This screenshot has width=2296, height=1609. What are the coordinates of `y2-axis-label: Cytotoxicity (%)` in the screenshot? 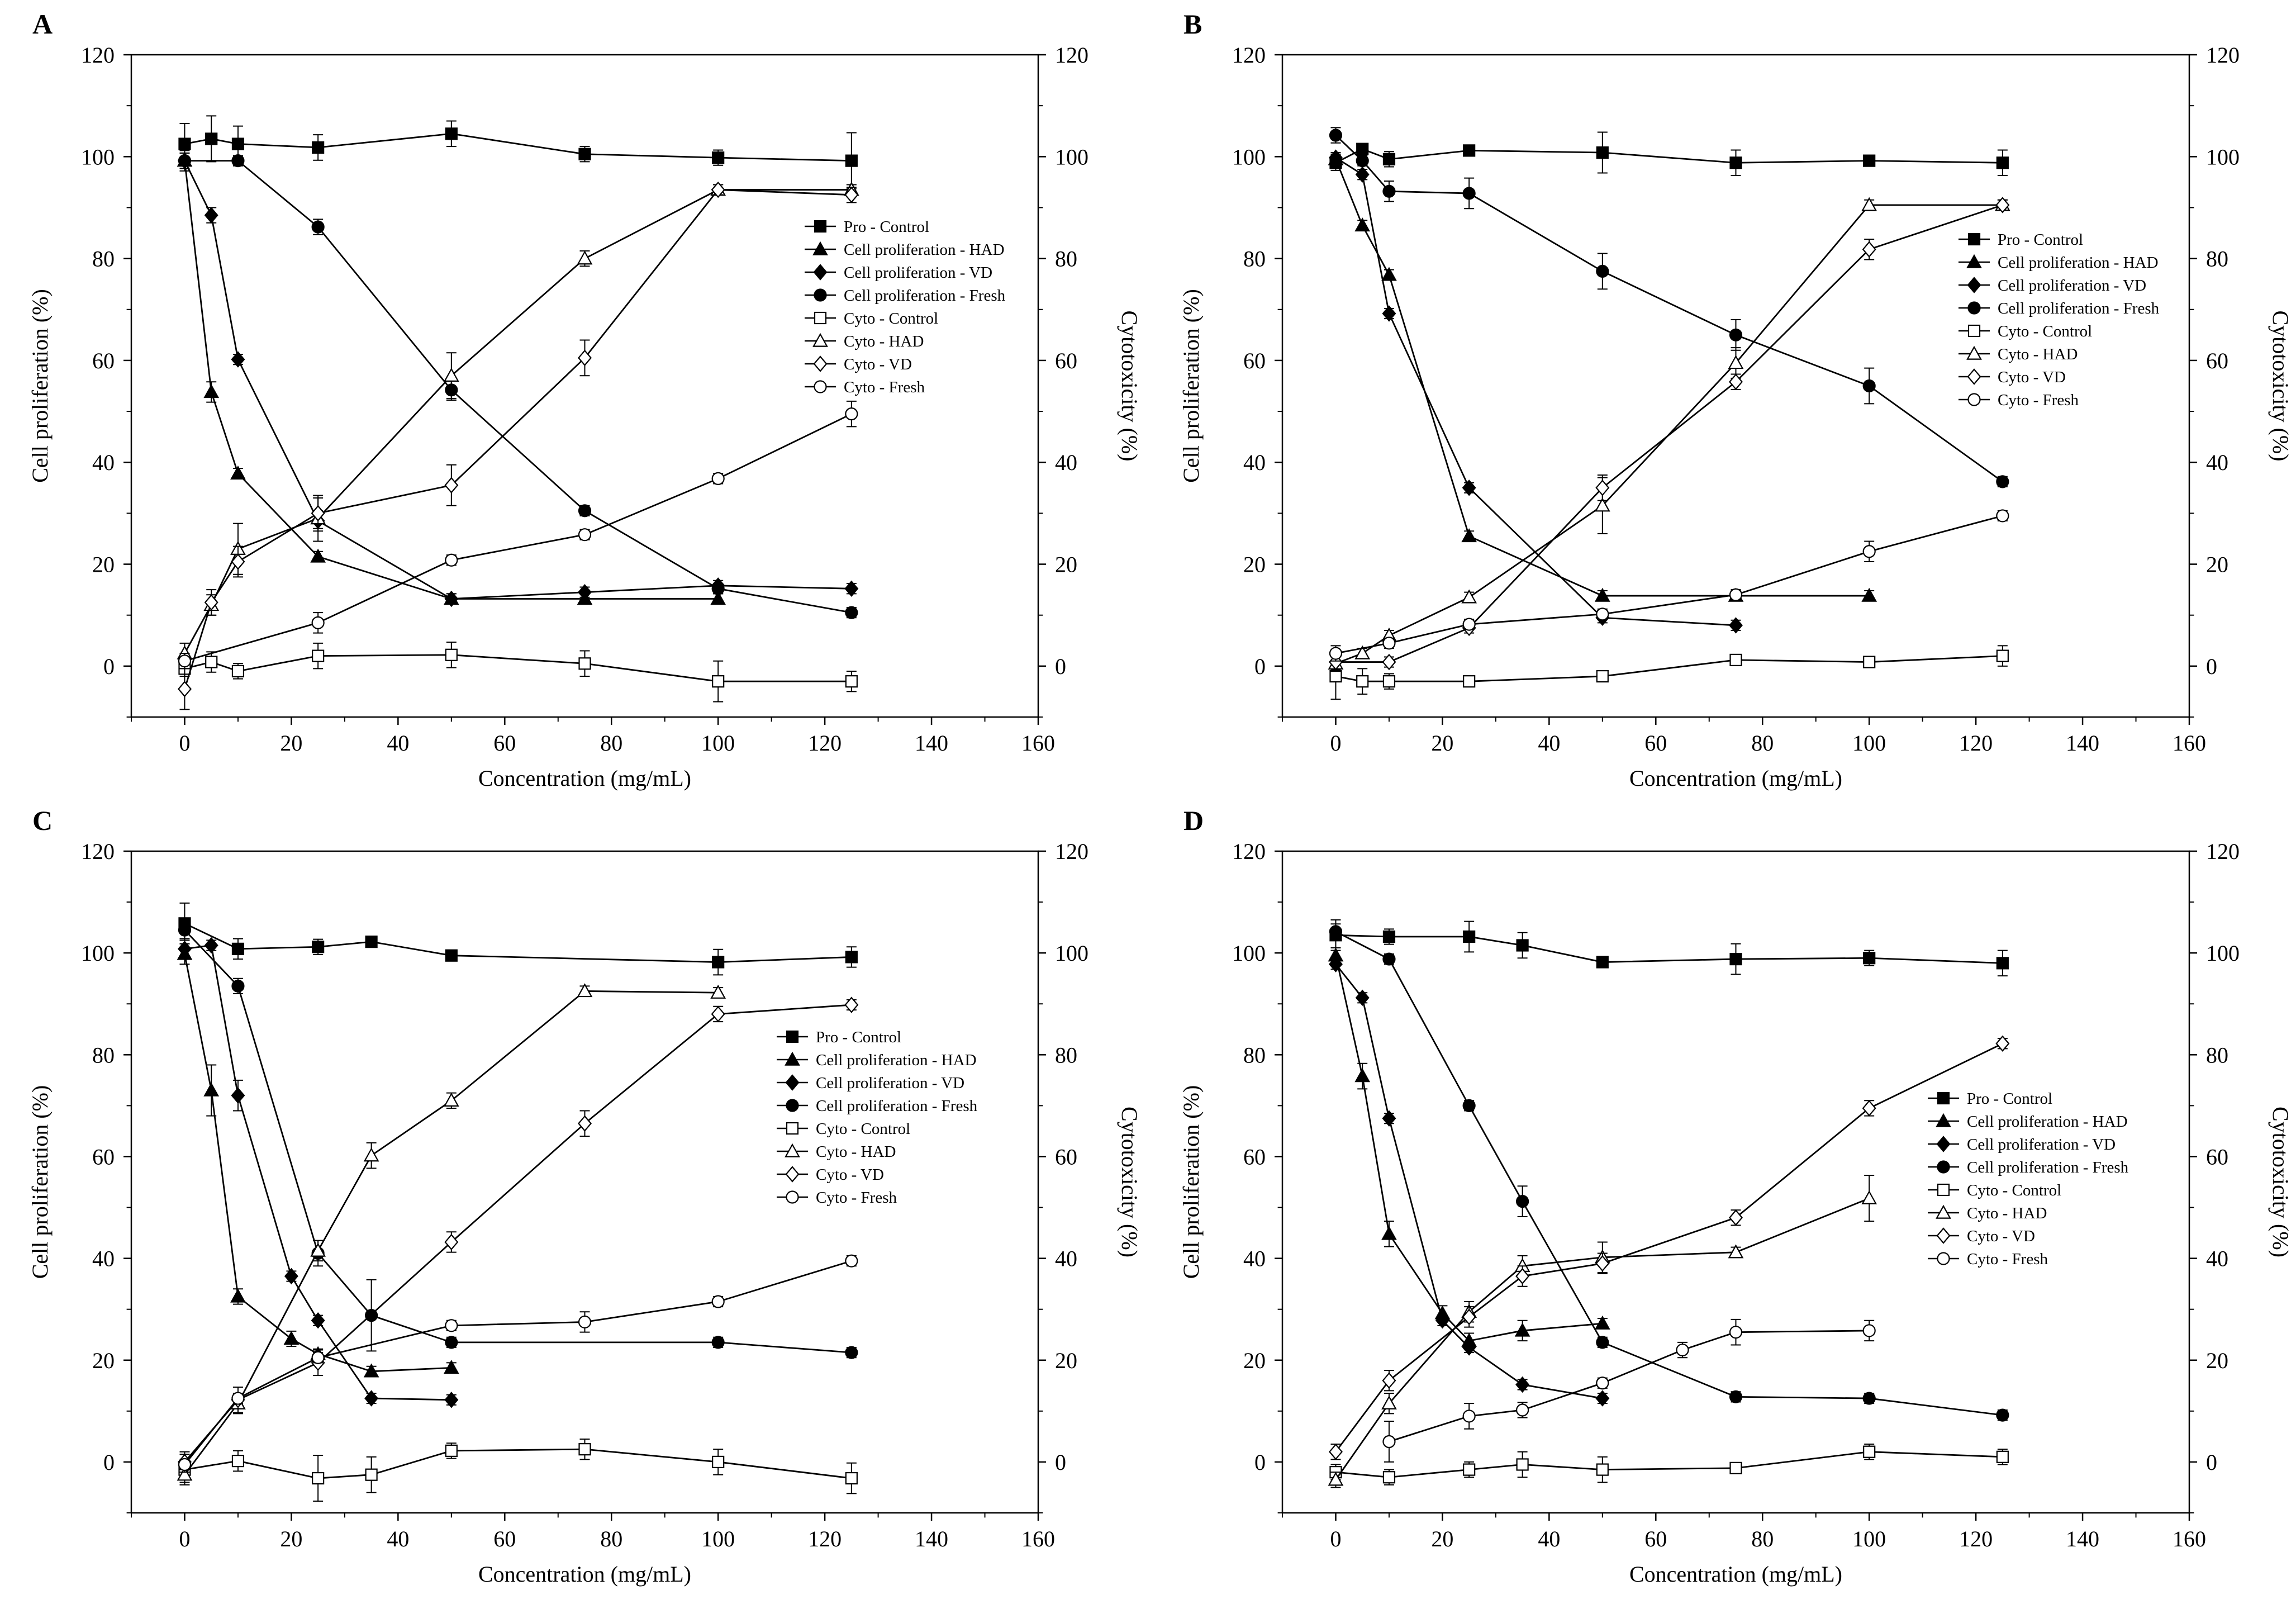 It's located at (1129, 1182).